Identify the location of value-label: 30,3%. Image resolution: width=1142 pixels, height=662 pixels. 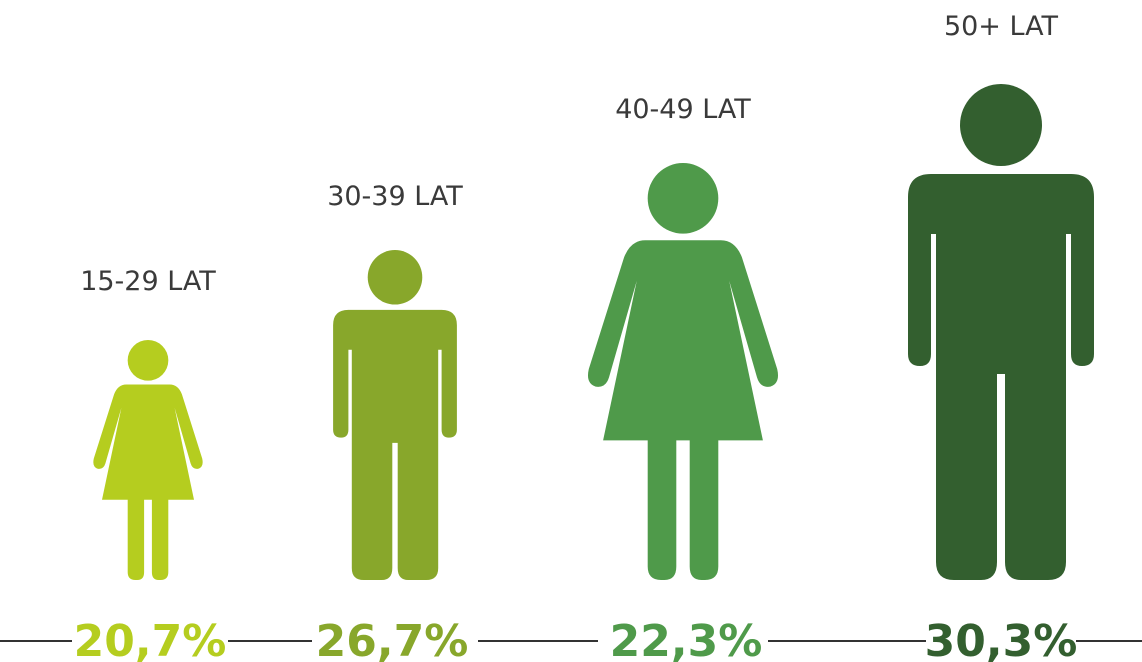
(1001, 639).